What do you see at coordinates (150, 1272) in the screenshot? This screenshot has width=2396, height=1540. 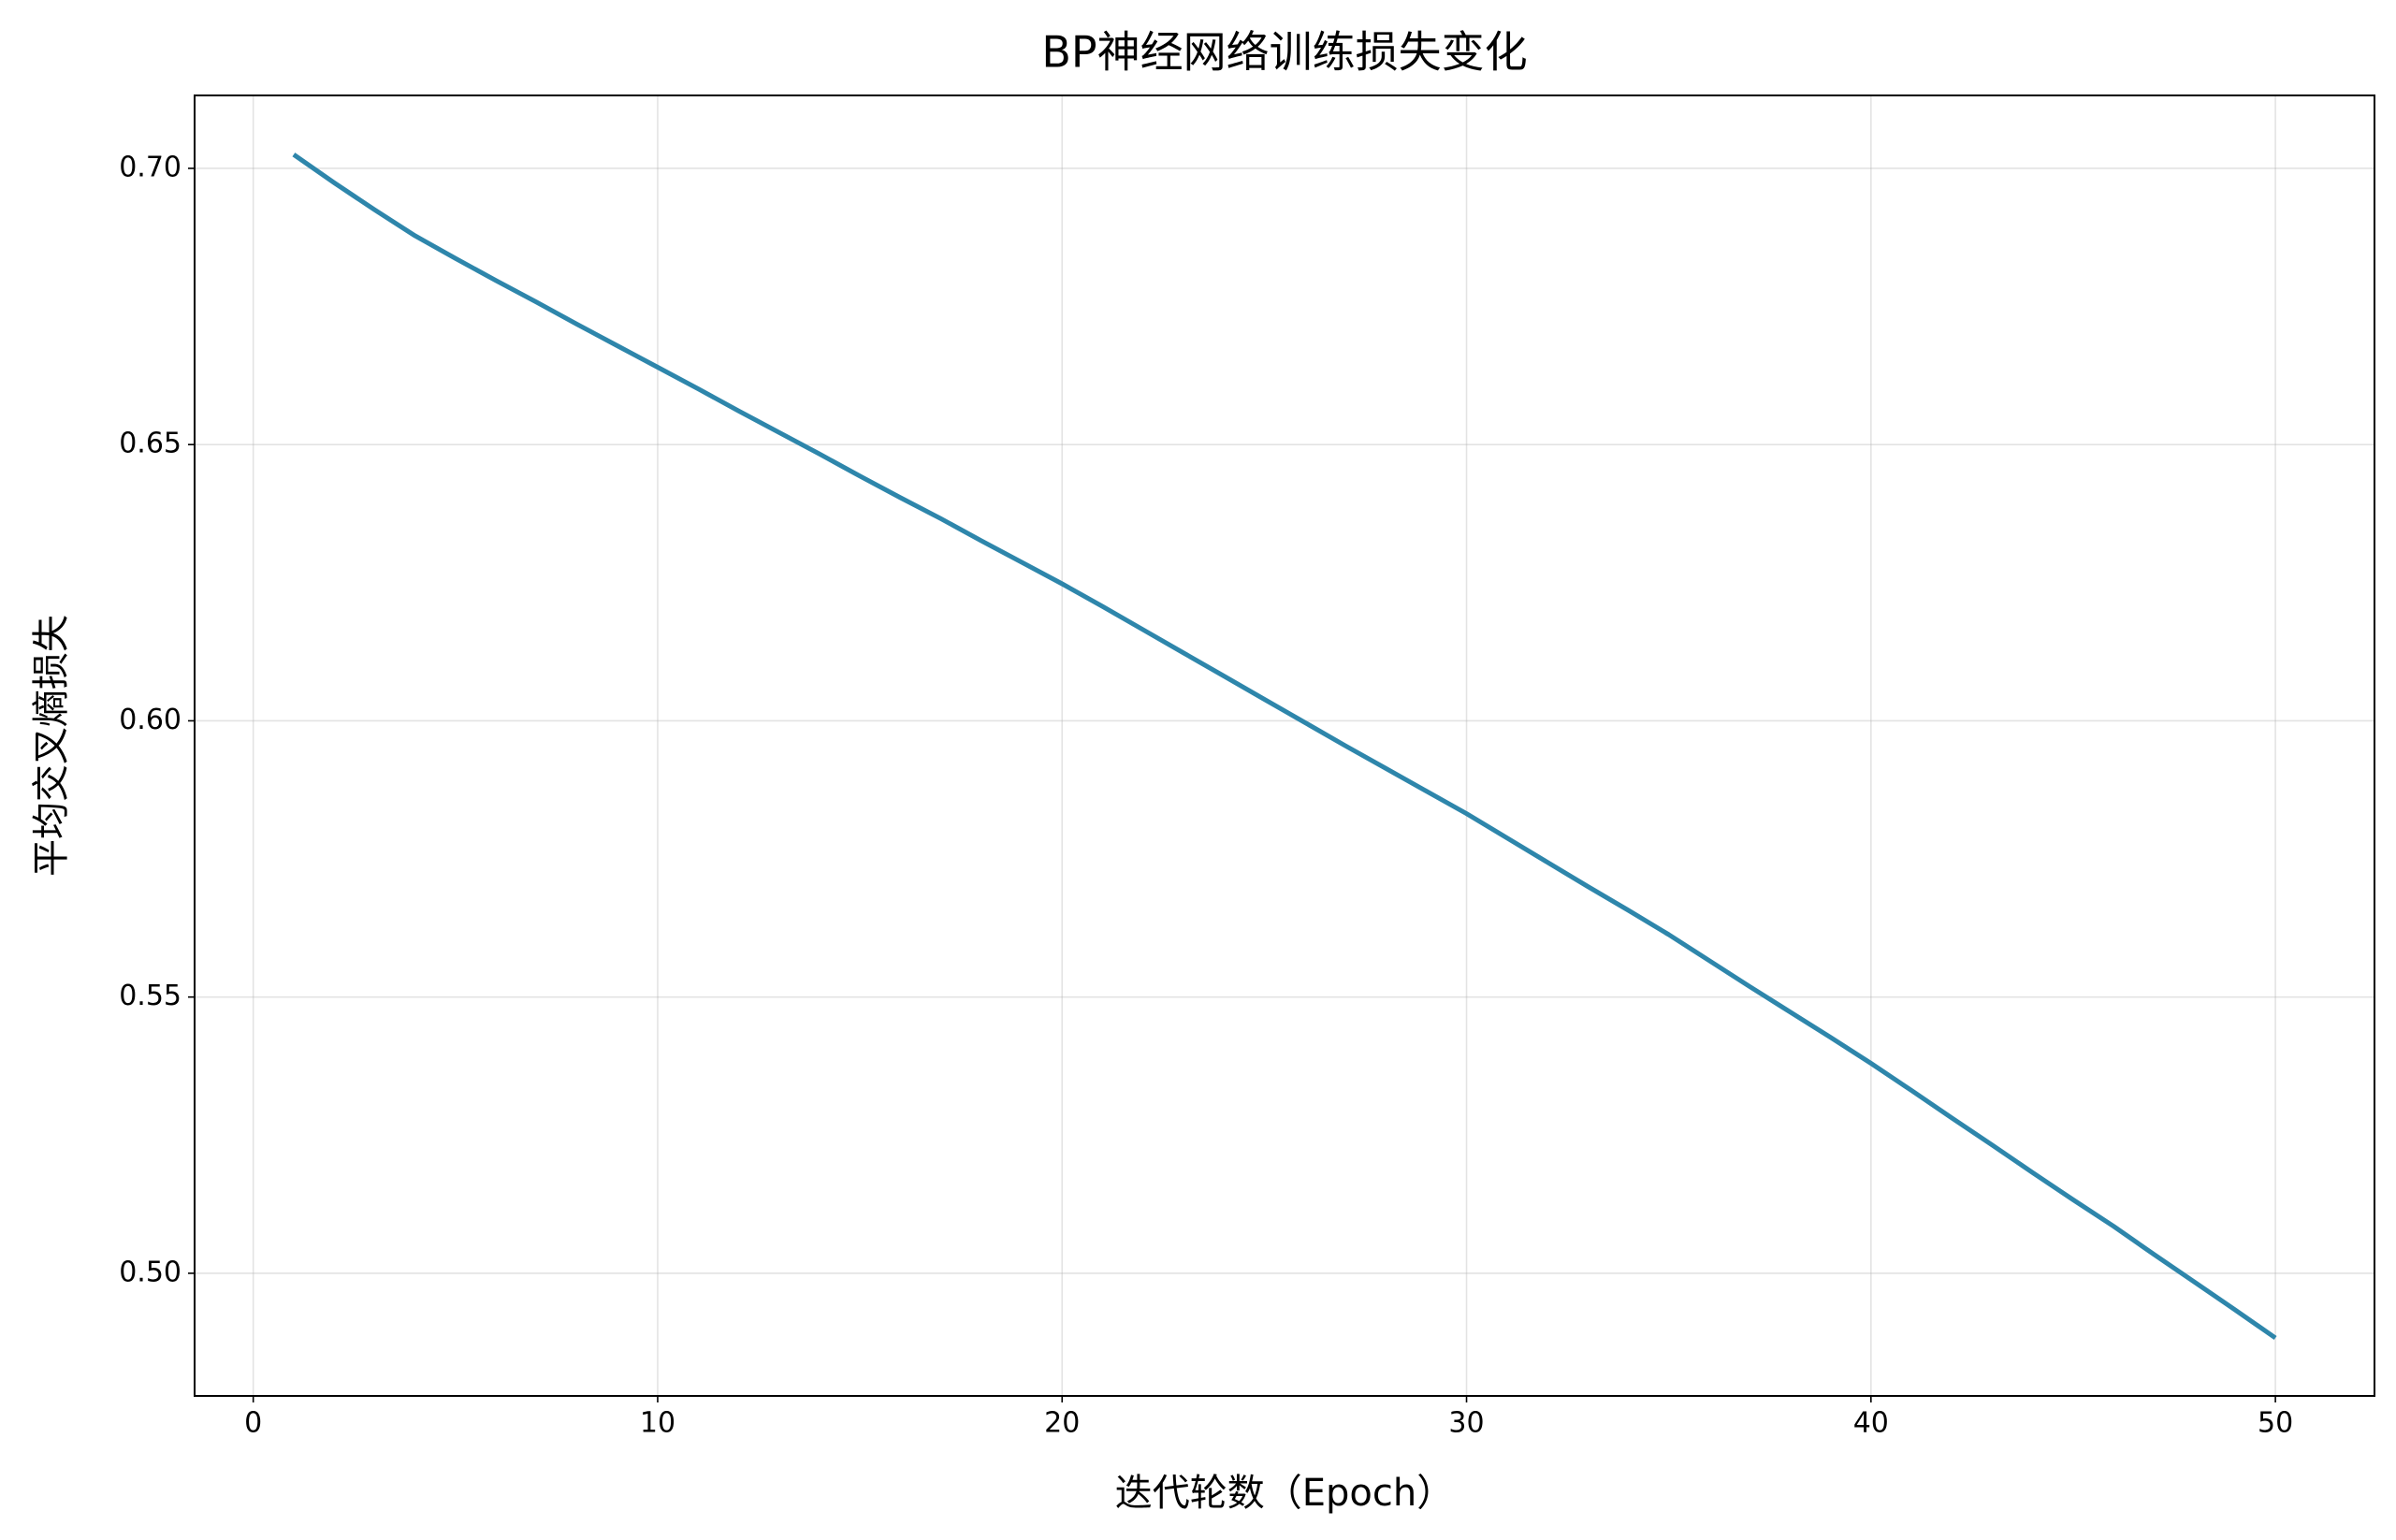 I see `y-tick-label: 0.50` at bounding box center [150, 1272].